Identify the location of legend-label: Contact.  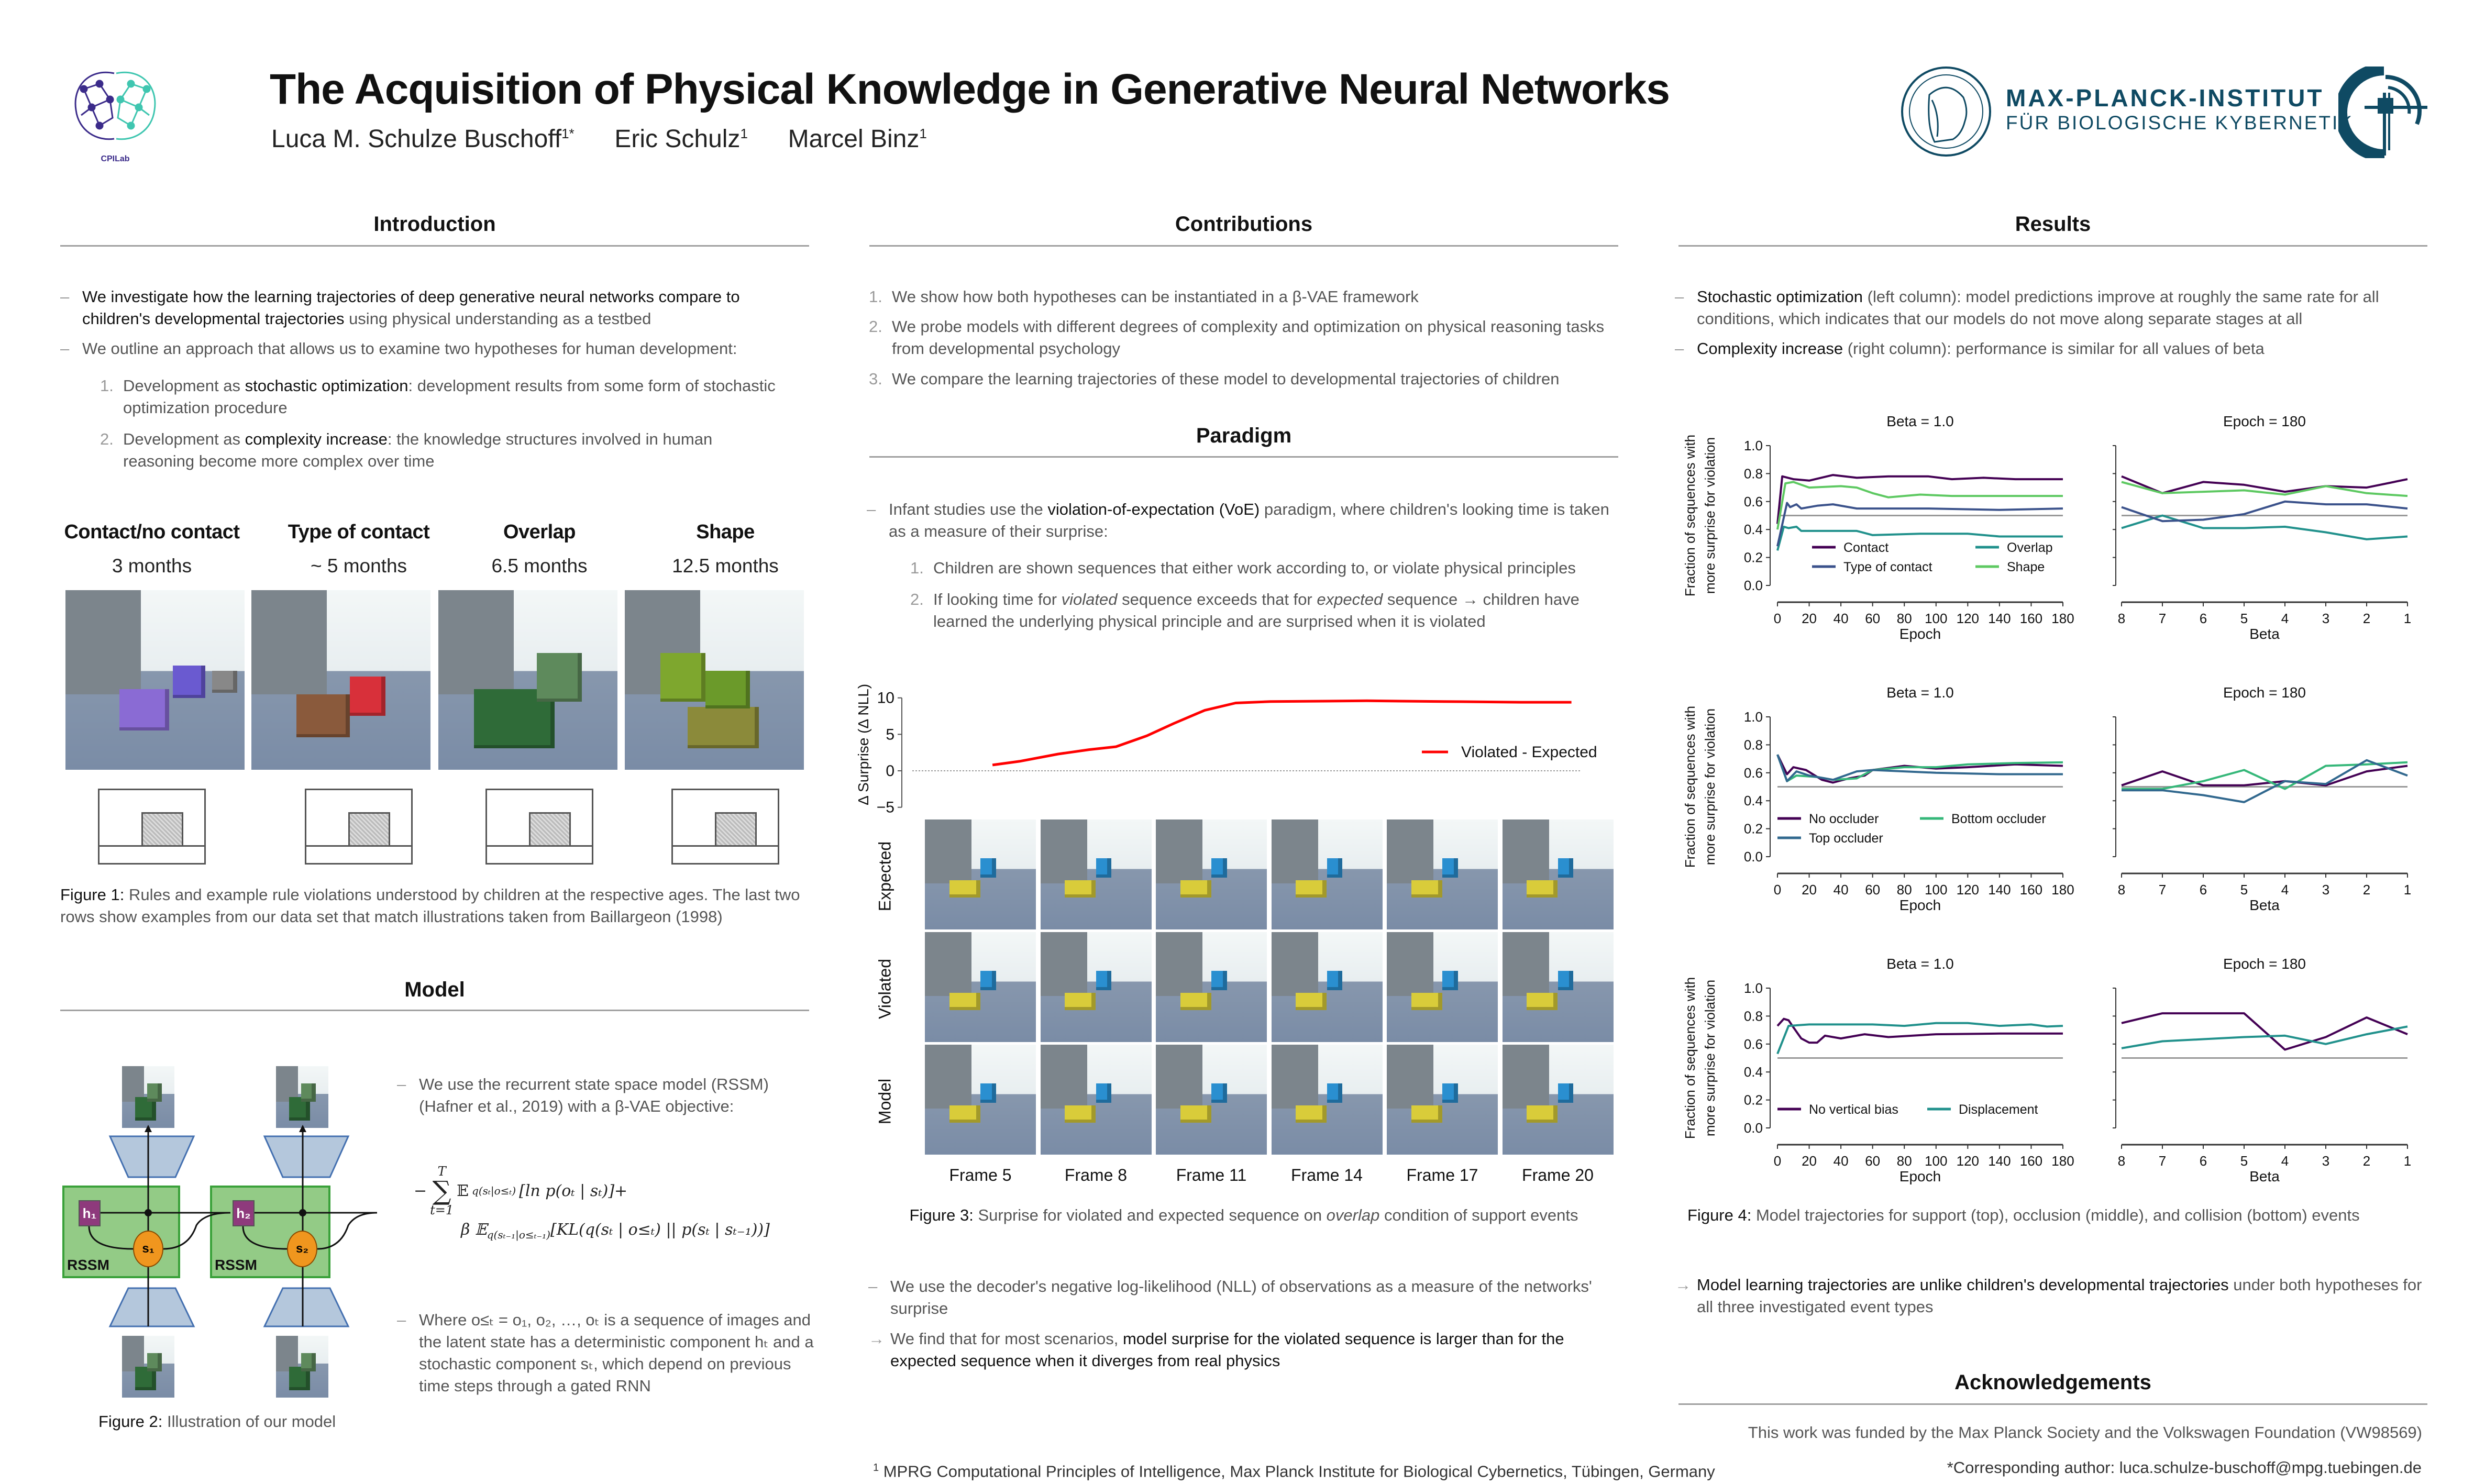
(1865, 547).